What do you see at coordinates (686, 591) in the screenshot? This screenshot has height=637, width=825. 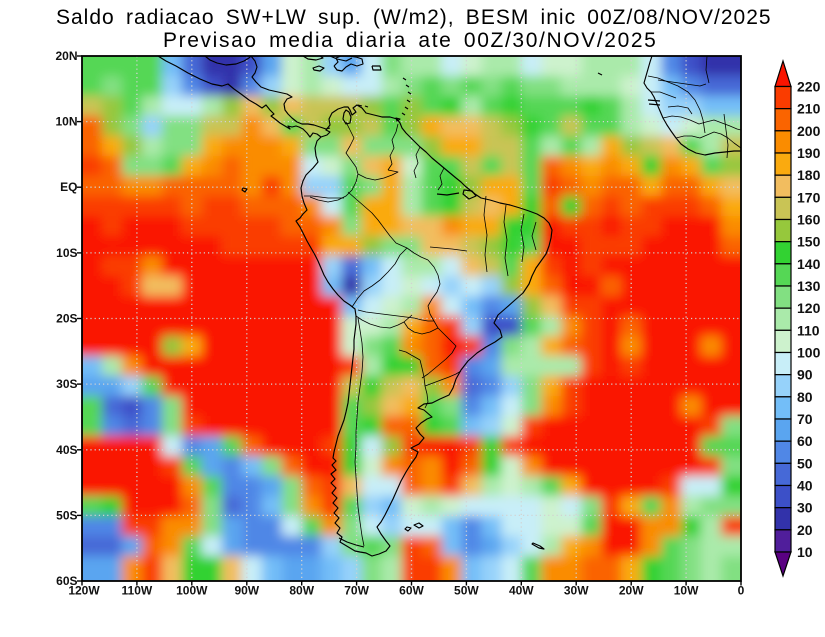 I see `svg-text: 10W` at bounding box center [686, 591].